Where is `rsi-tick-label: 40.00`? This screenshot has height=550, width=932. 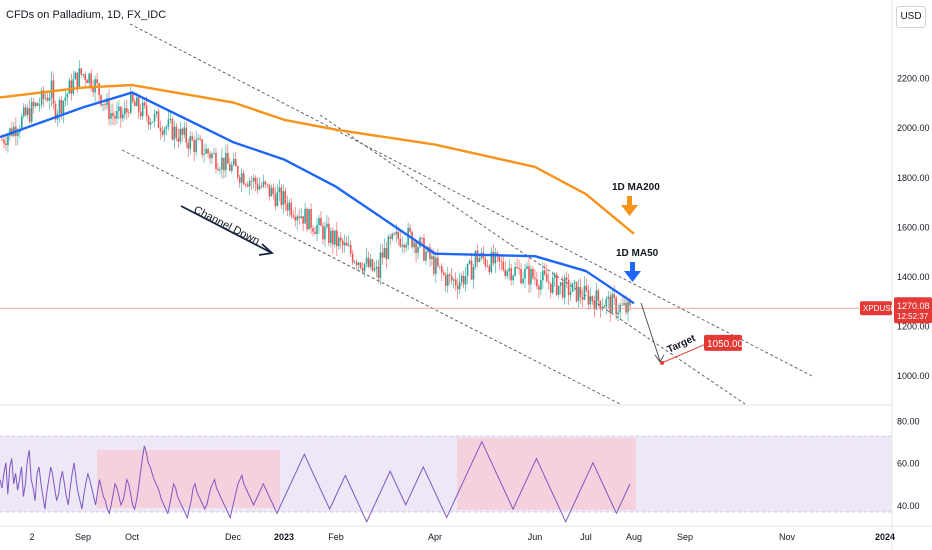 rsi-tick-label: 40.00 is located at coordinates (908, 506).